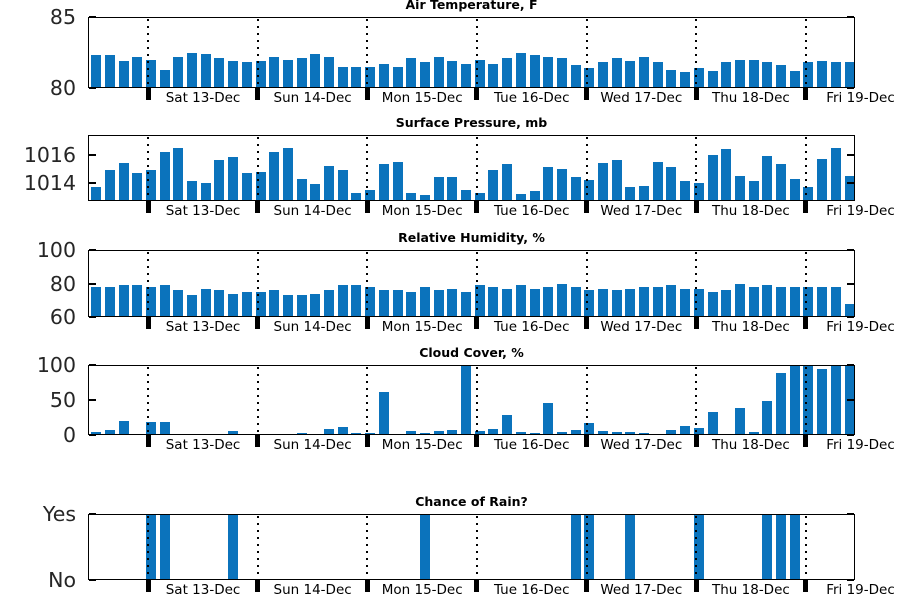 The width and height of the screenshot is (900, 600). I want to click on day-label: Mon 15-Dec, so click(422, 445).